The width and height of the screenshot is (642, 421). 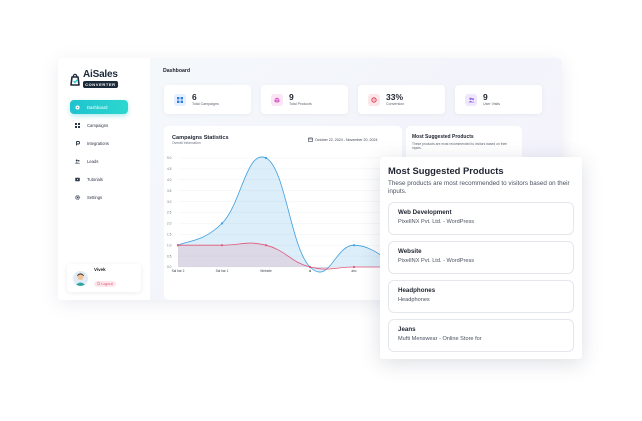 What do you see at coordinates (354, 271) in the screenshot?
I see `x-tick-label: abc` at bounding box center [354, 271].